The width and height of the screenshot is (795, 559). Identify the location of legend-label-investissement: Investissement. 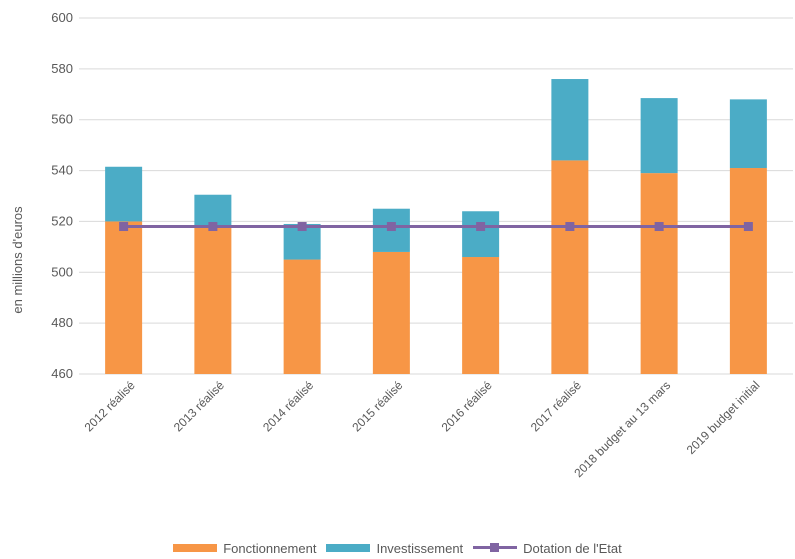
(420, 548).